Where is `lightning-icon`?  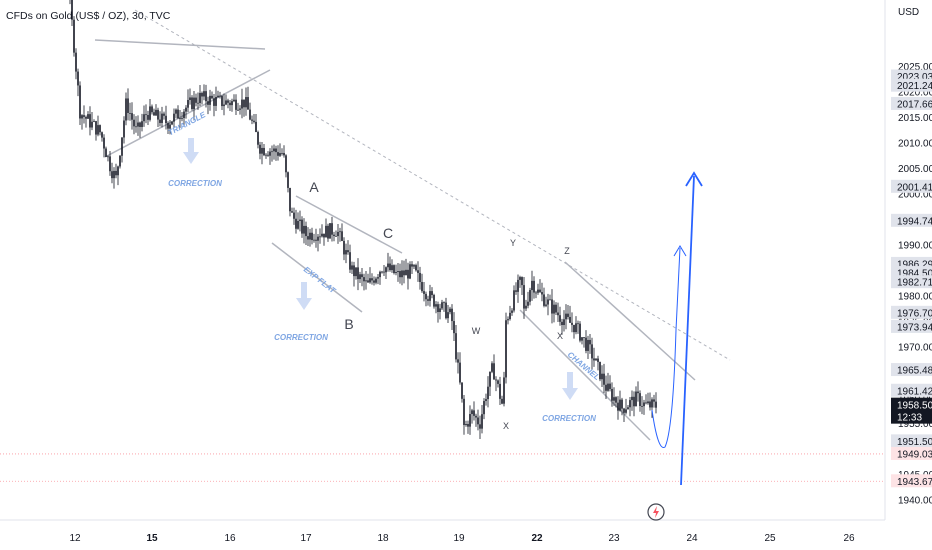 lightning-icon is located at coordinates (656, 512).